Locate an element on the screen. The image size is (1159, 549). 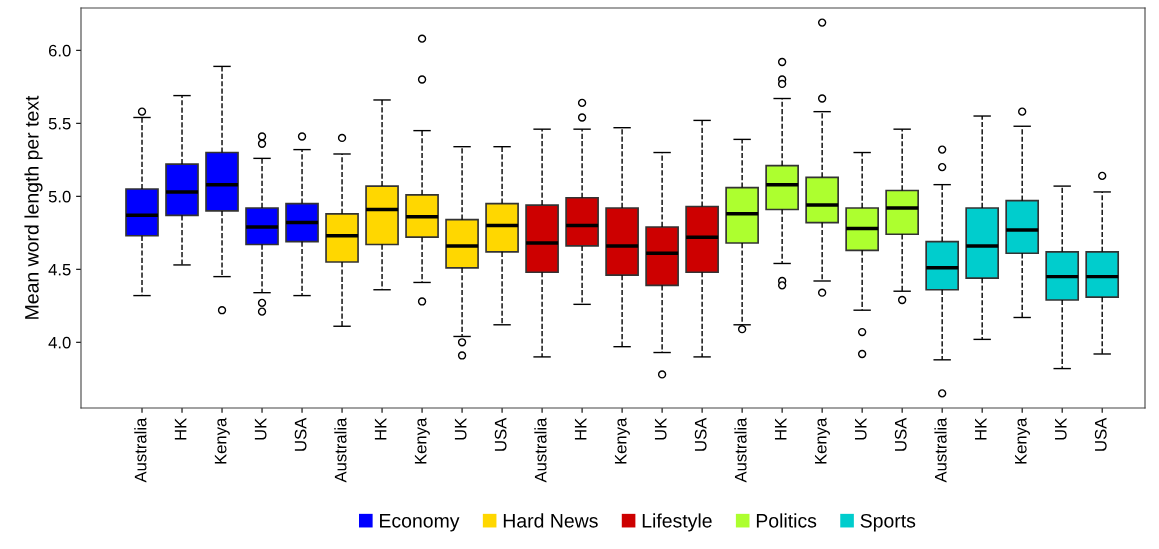
legend-label: Hard News is located at coordinates (550, 520).